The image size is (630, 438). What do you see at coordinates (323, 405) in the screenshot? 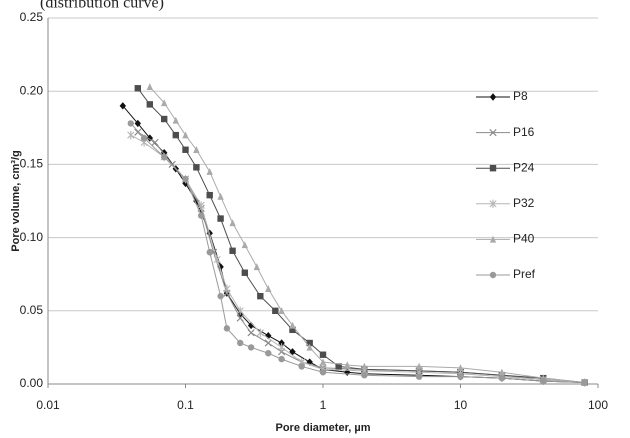
I see `x-tick-label: 1` at bounding box center [323, 405].